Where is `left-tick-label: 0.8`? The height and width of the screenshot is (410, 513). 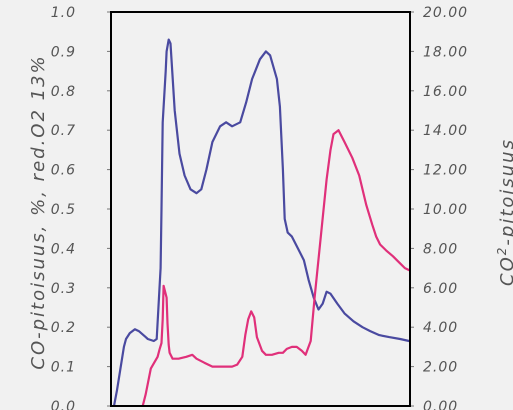
left-tick-label: 0.8 is located at coordinates (63, 92).